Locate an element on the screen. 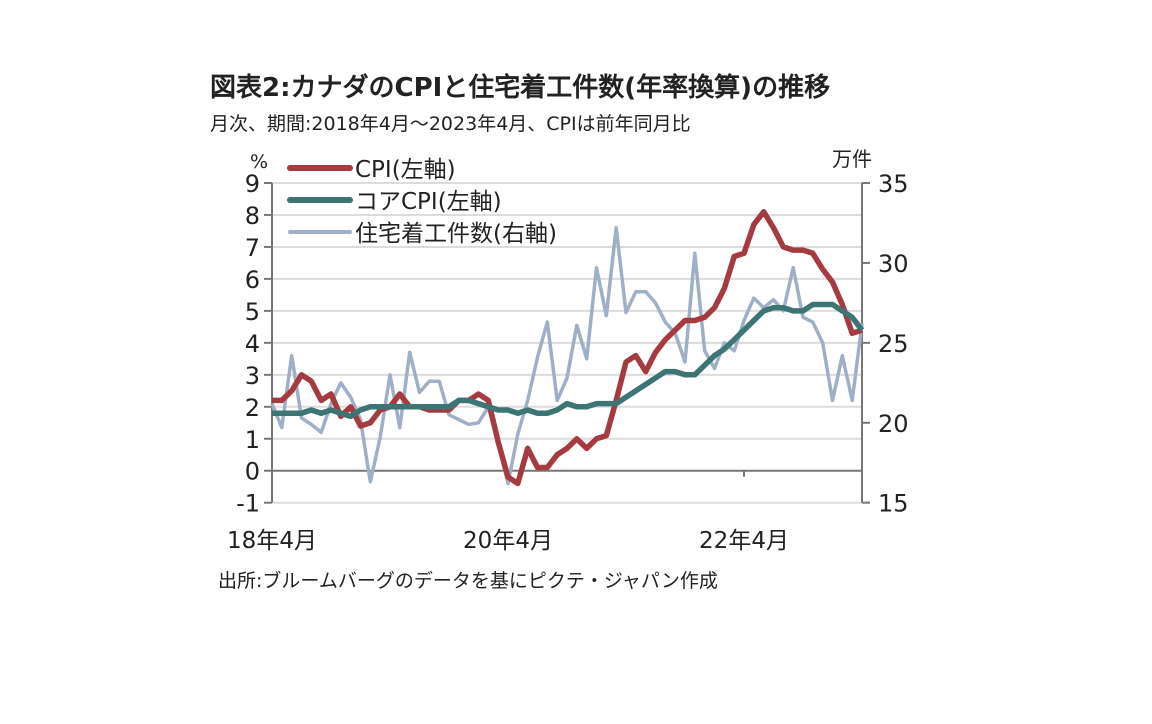 The height and width of the screenshot is (724, 1152). x-tick-label: 18年4月 is located at coordinates (272, 541).